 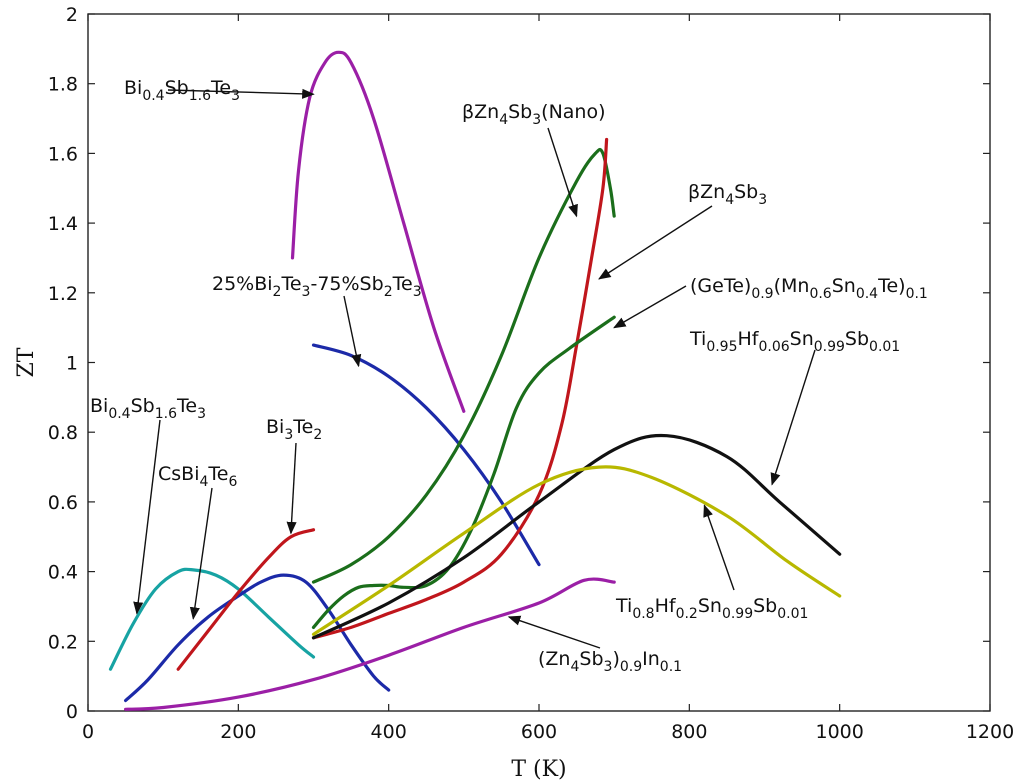 What do you see at coordinates (631, 667) in the screenshot?
I see `label-subscript: 0.9` at bounding box center [631, 667].